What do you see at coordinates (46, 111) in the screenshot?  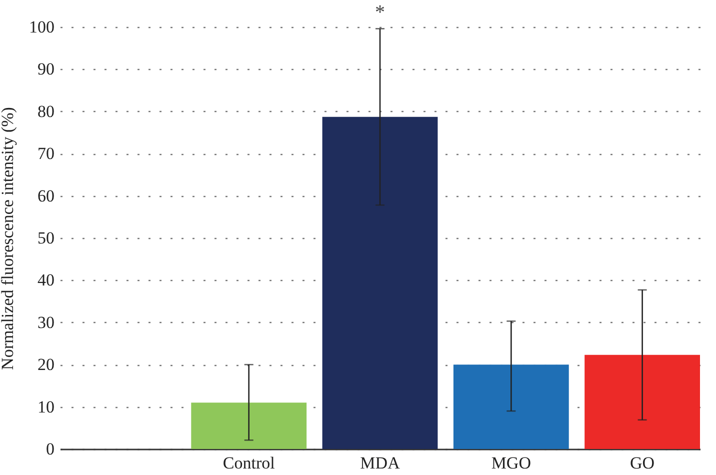 I see `y-tick-label: 80` at bounding box center [46, 111].